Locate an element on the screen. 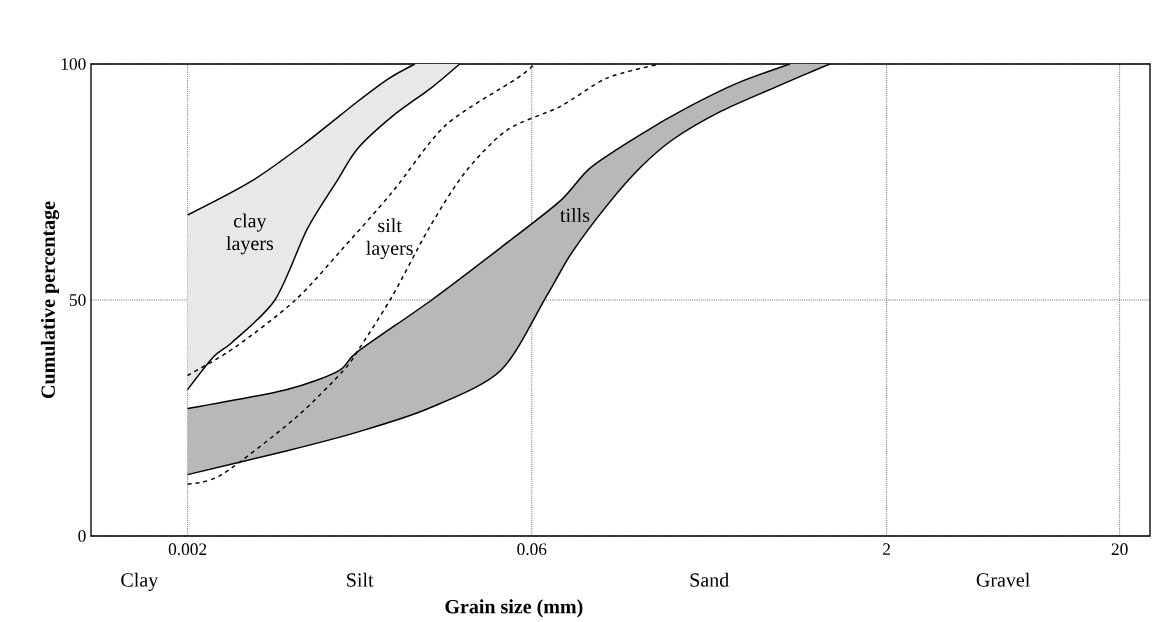 This screenshot has width=1173, height=622. annotation: tills is located at coordinates (575, 215).